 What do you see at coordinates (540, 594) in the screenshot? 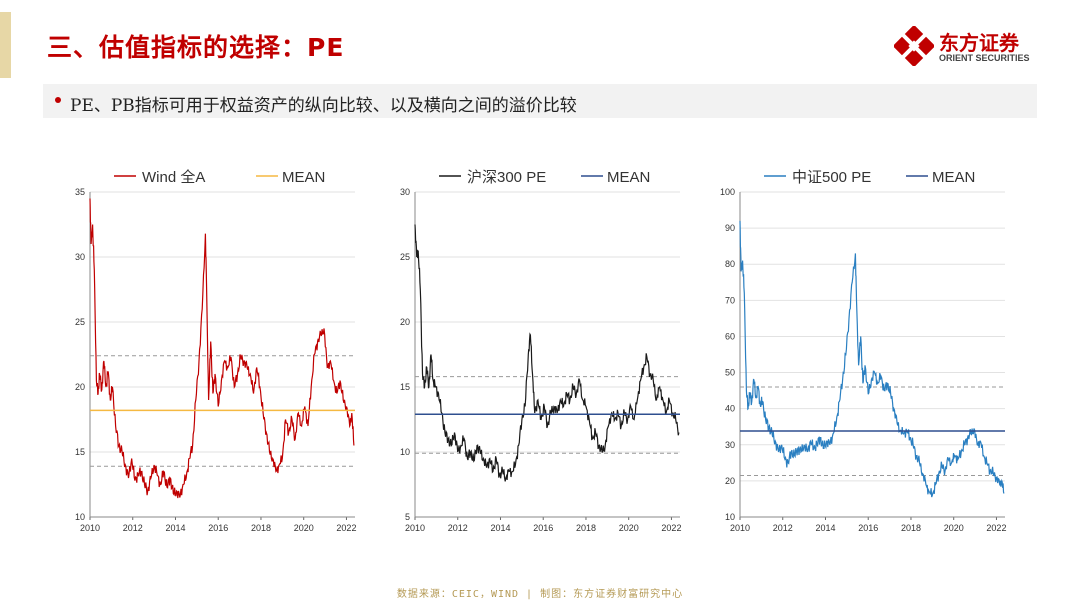
I see `source-footer: 数据来源：CEIC，WIND | 制图：东方证券财富研究中心` at bounding box center [540, 594].